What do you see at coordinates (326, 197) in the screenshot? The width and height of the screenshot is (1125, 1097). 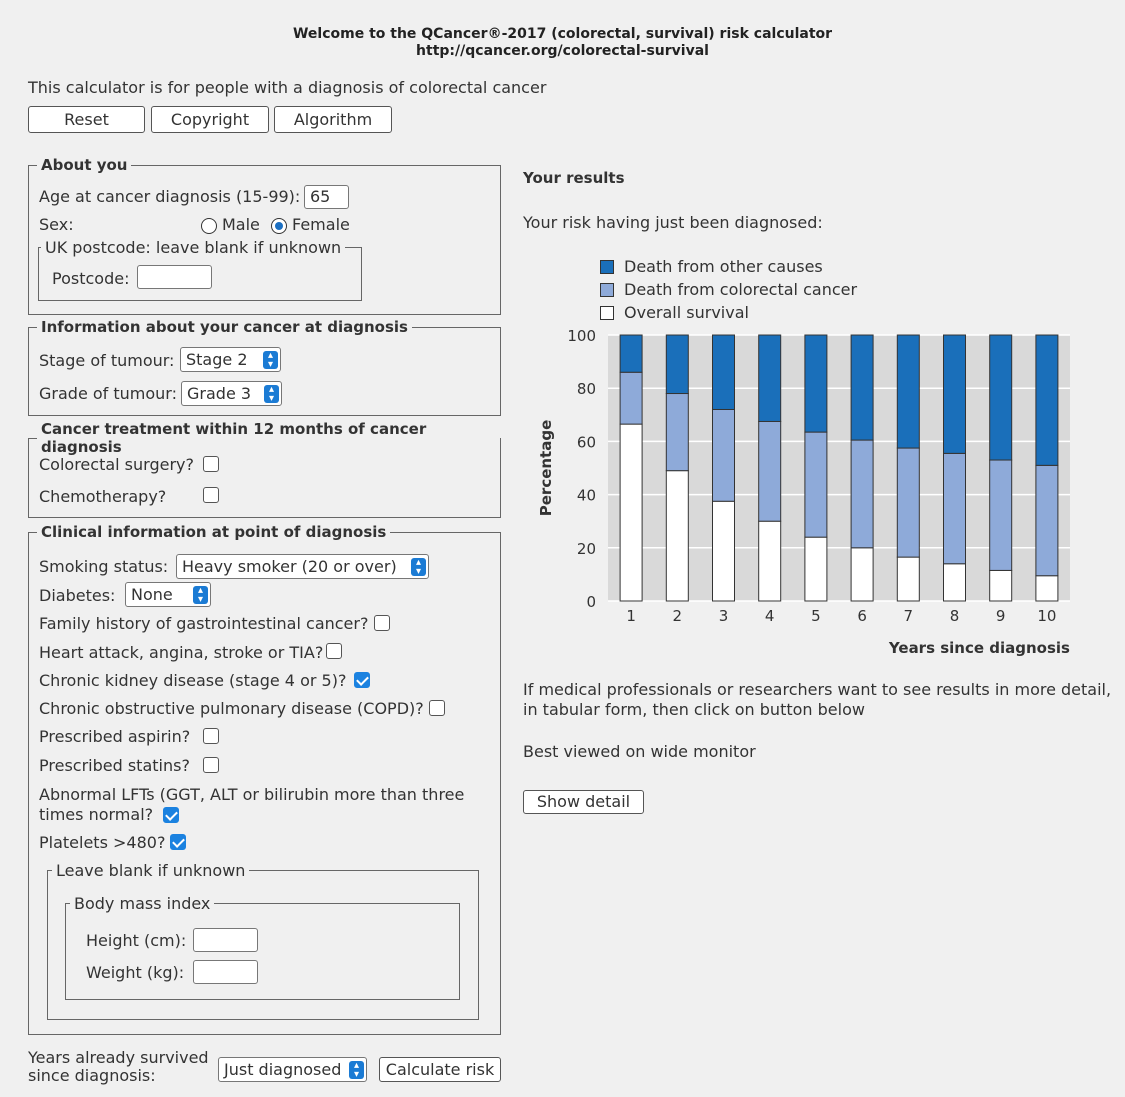 I see `age-input: 65` at bounding box center [326, 197].